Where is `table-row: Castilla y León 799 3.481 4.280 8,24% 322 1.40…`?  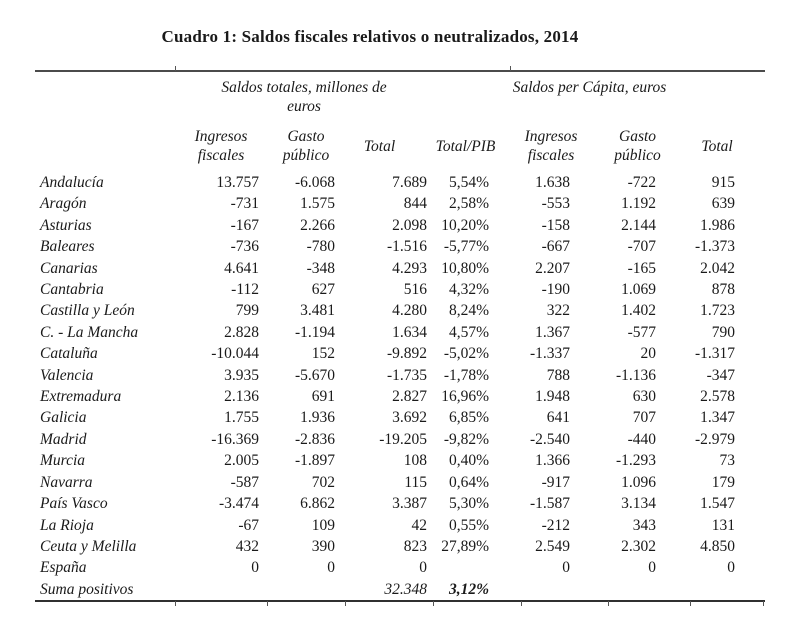
table-row: Castilla y León 799 3.481 4.280 8,24% 322 1.40… is located at coordinates (400, 310).